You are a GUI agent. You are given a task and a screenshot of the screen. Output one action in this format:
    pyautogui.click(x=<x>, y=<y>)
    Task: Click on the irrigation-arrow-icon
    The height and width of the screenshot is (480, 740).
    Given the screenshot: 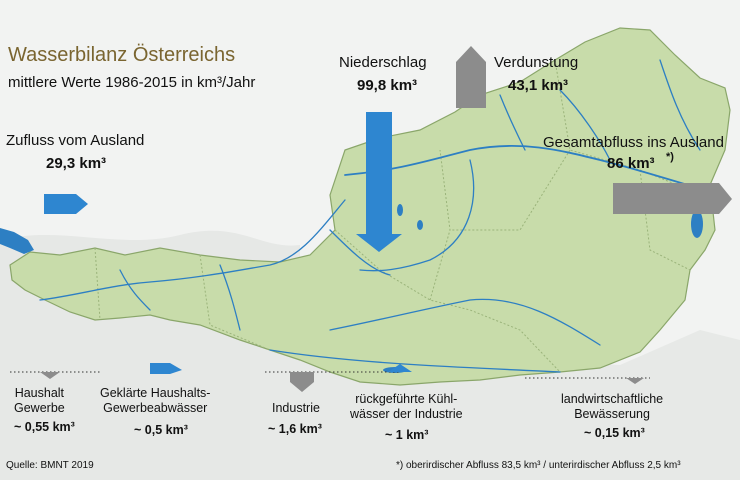 What is the action you would take?
    pyautogui.click(x=635, y=381)
    